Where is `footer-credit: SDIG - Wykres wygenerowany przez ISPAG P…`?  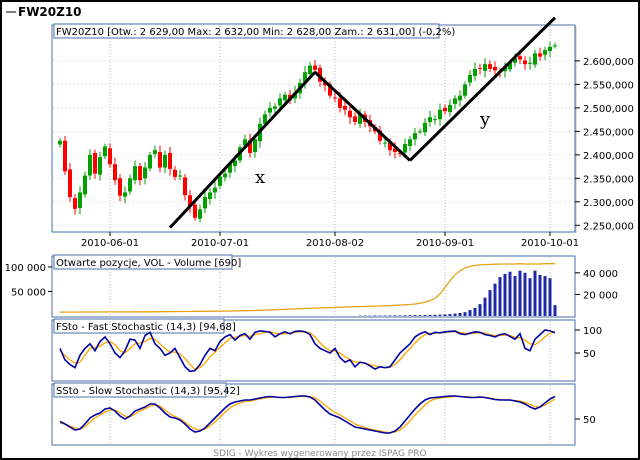
footer-credit: SDIG - Wykres wygenerowany przez ISPAG P… is located at coordinates (319, 454).